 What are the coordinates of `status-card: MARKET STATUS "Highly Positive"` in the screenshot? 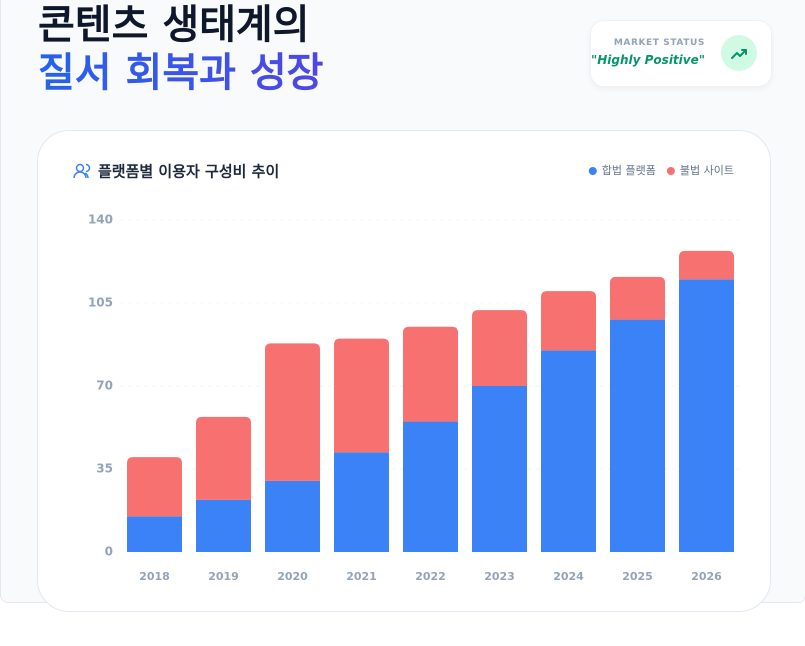 It's located at (681, 53).